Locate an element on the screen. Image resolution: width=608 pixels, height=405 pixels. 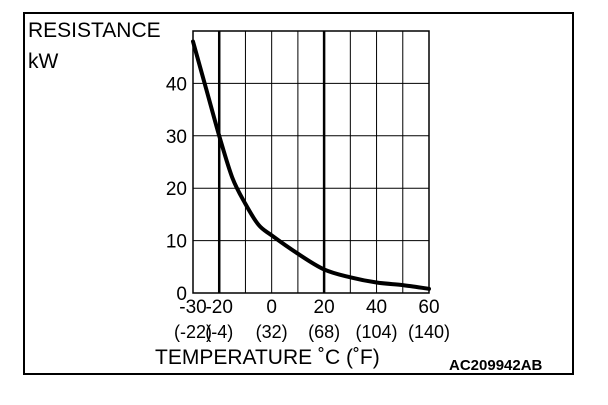
x-tick-label: -30 is located at coordinates (192, 307).